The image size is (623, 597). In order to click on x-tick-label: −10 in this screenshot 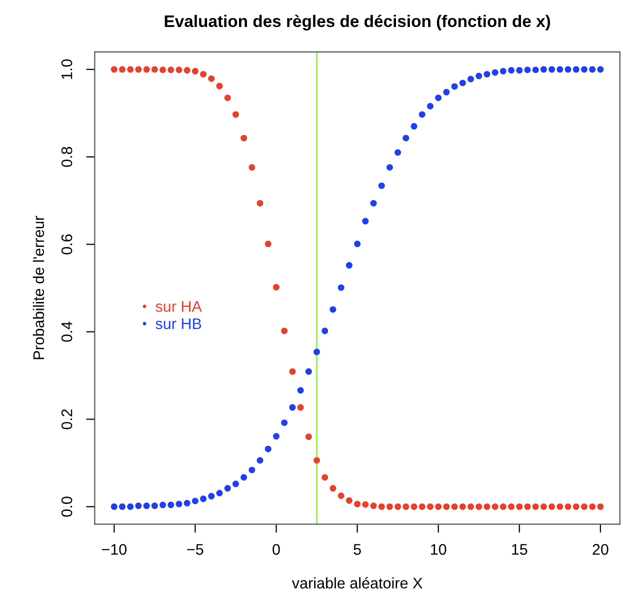, I will do `click(114, 549)`.